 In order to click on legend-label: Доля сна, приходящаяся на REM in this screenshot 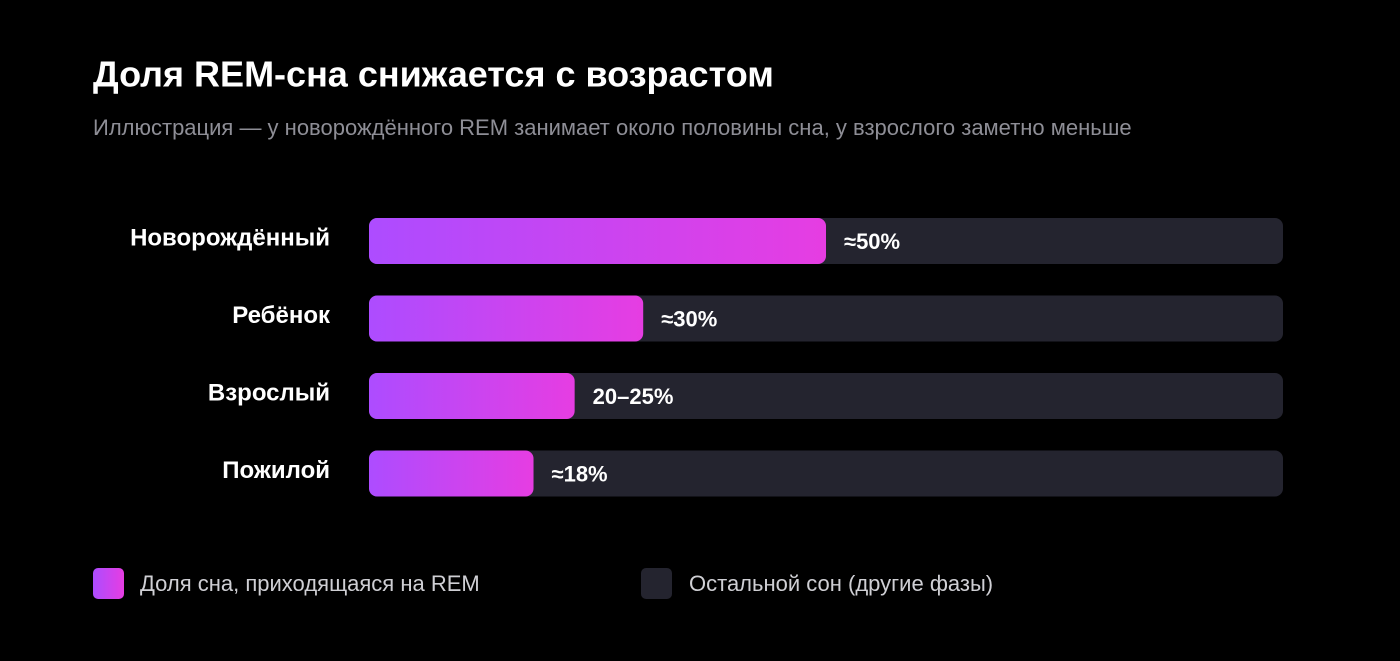, I will do `click(310, 583)`.